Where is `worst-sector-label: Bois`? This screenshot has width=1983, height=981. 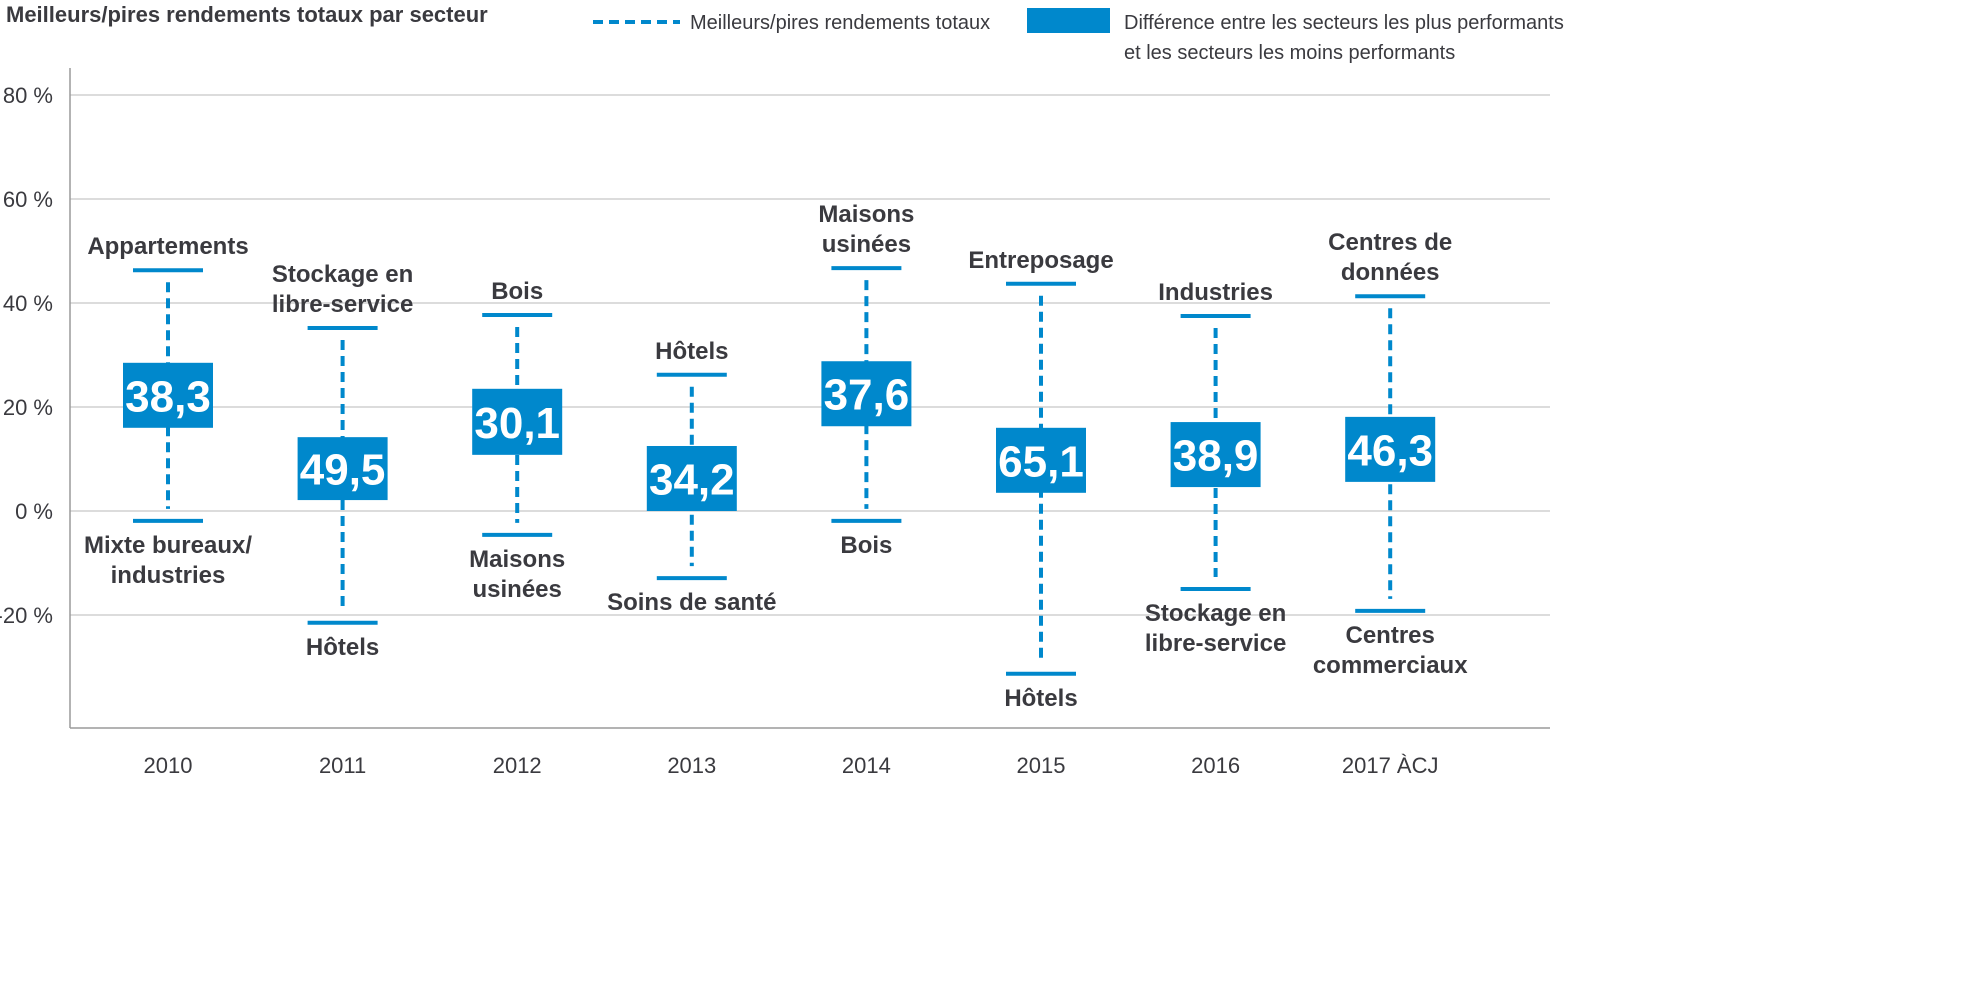 worst-sector-label: Bois is located at coordinates (866, 545).